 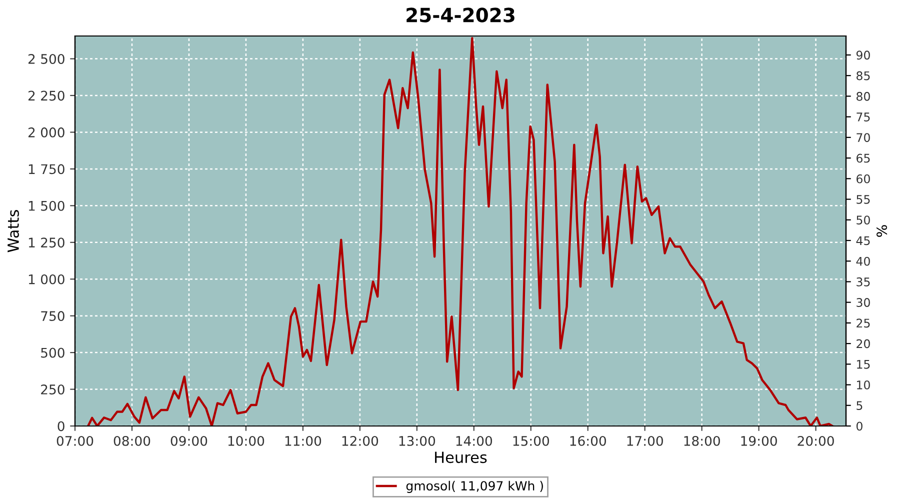 What do you see at coordinates (474, 486) in the screenshot?
I see `legend-label: gmosol( 11,097 kWh )` at bounding box center [474, 486].